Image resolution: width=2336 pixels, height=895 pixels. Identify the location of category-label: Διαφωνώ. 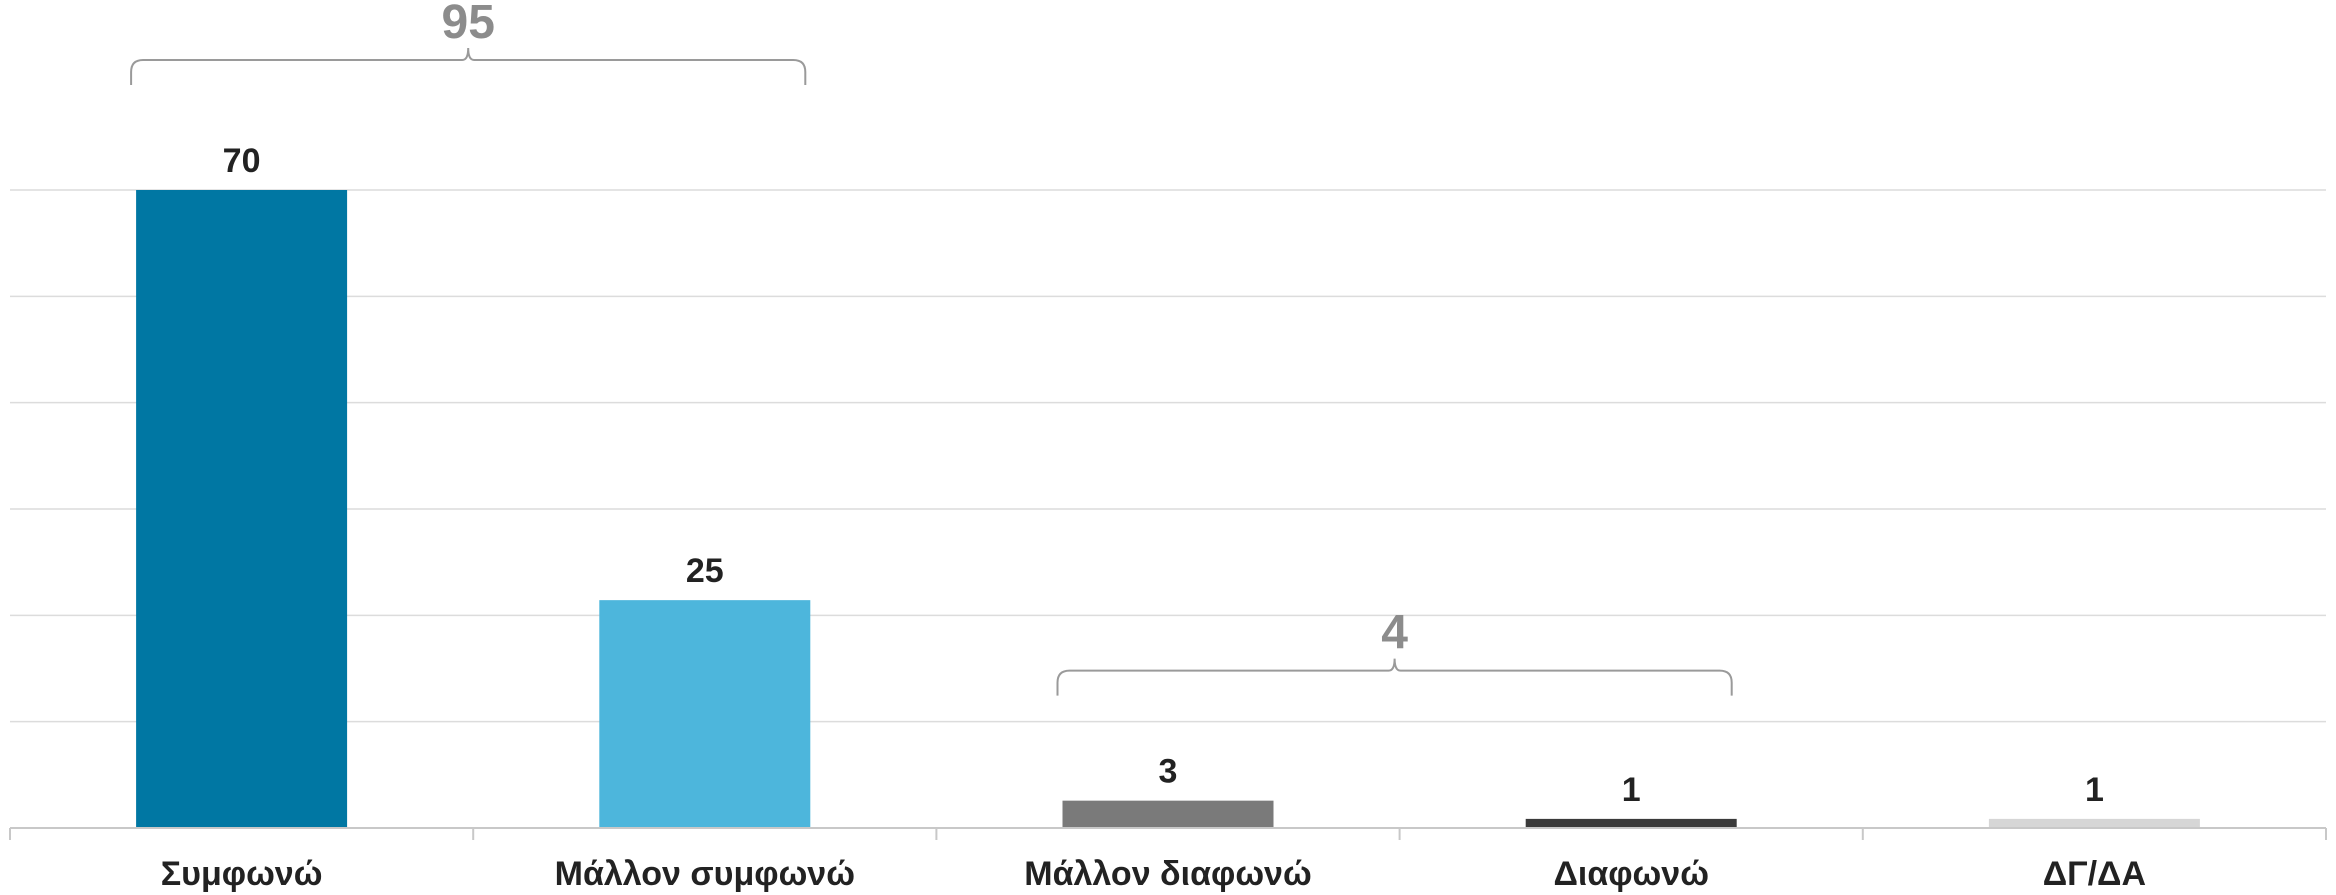
(1630, 874).